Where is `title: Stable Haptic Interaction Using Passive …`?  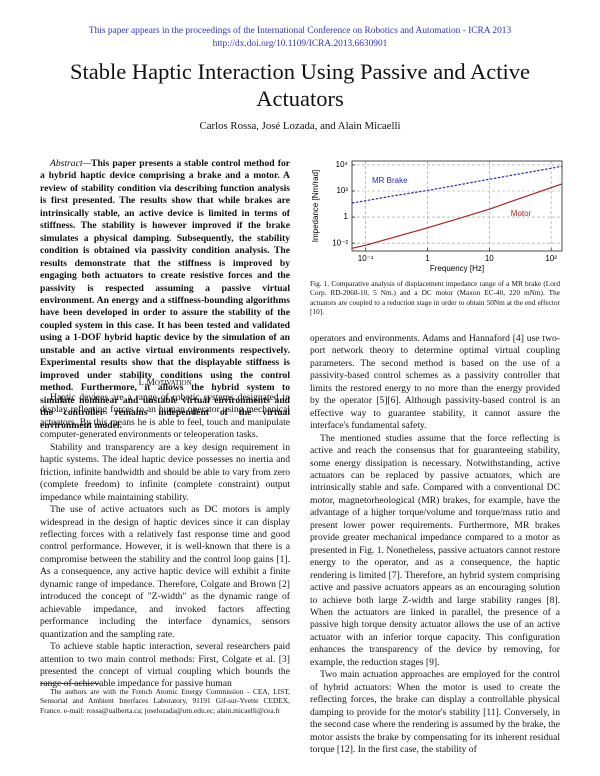
title: Stable Haptic Interaction Using Passive … is located at coordinates (300, 85).